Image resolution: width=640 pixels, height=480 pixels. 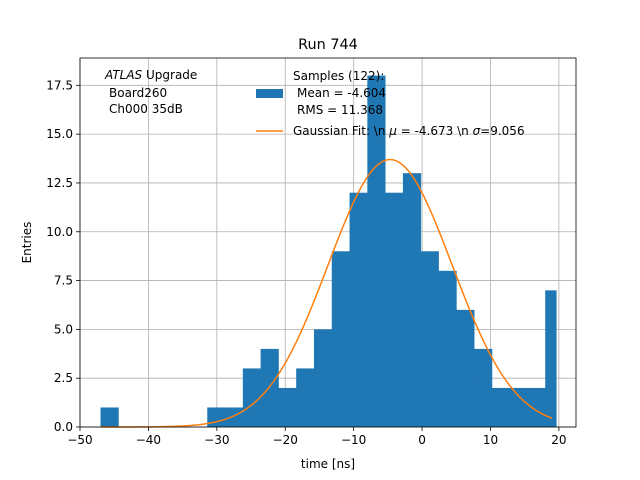 I want to click on y-tick-label: 2.5, so click(x=63, y=378).